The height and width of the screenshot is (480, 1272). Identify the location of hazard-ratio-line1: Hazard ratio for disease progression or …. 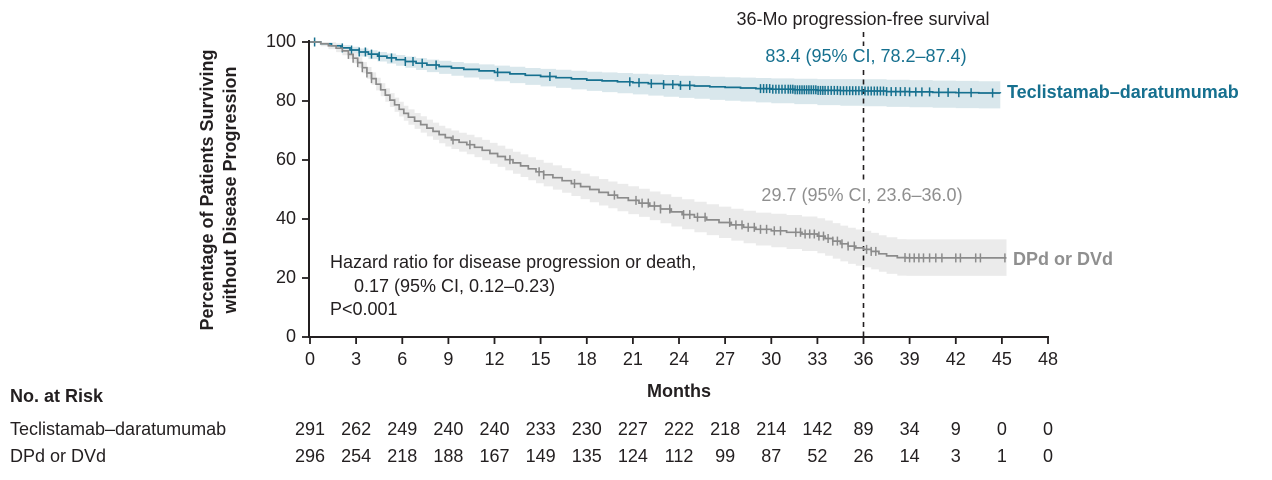
(513, 262).